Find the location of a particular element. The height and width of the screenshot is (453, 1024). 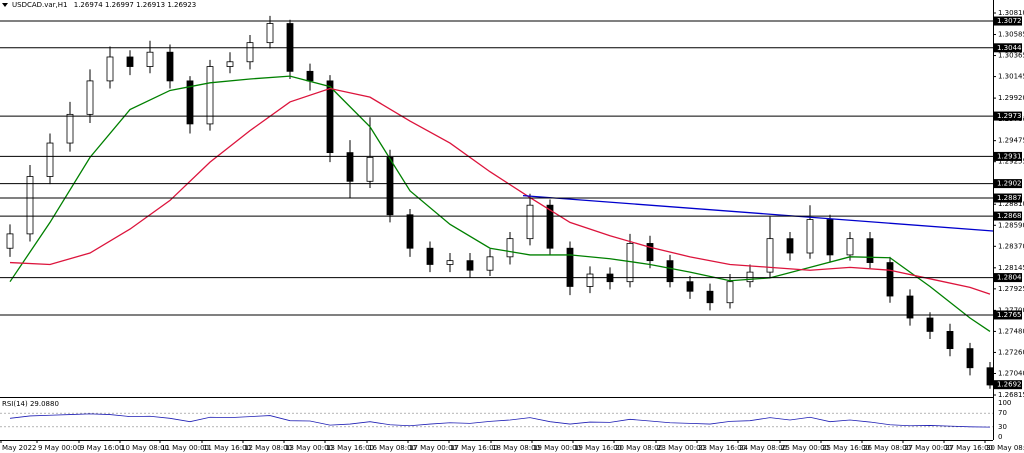

y-tick-label: 1.30145 is located at coordinates (1011, 77).